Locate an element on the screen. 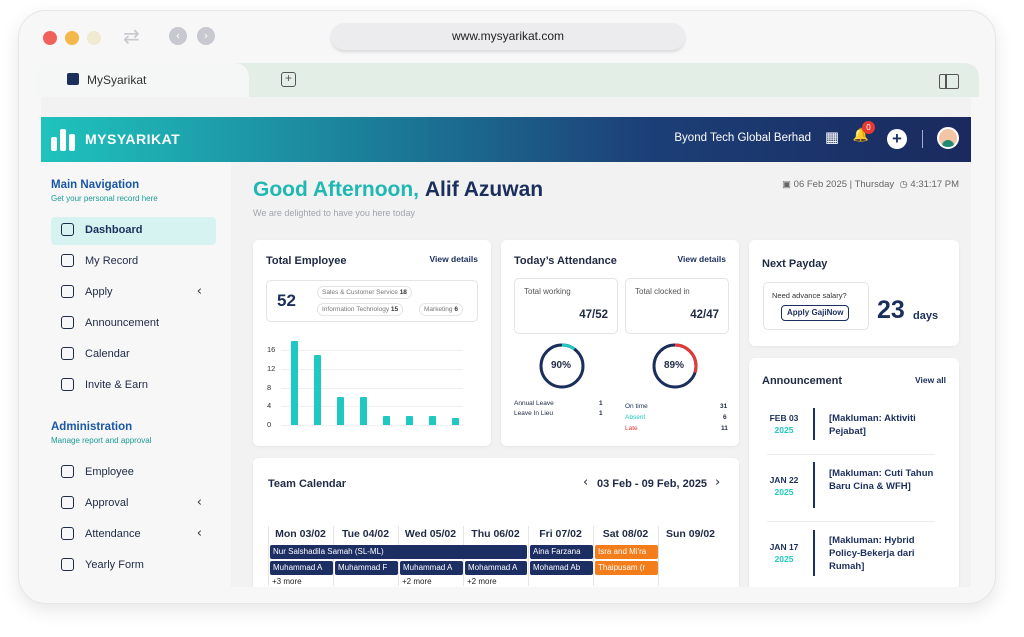 The width and height of the screenshot is (1024, 637). calendar-event: Aina Farzana is located at coordinates (561, 552).